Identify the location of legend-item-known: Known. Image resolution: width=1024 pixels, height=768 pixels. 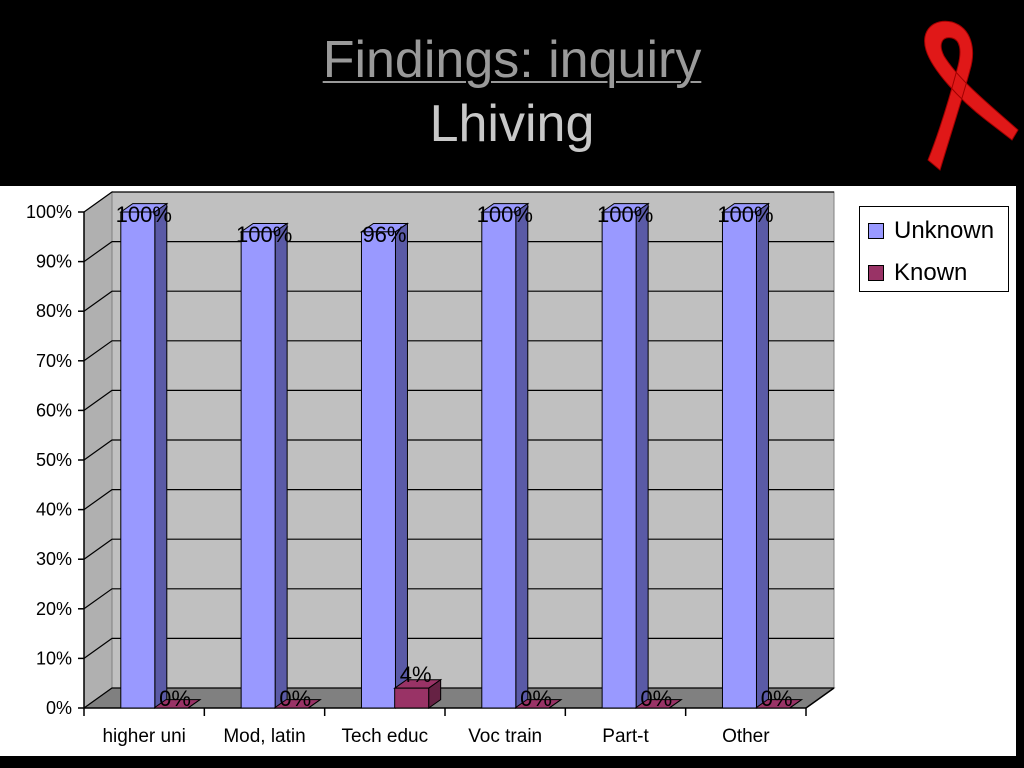
(917, 273).